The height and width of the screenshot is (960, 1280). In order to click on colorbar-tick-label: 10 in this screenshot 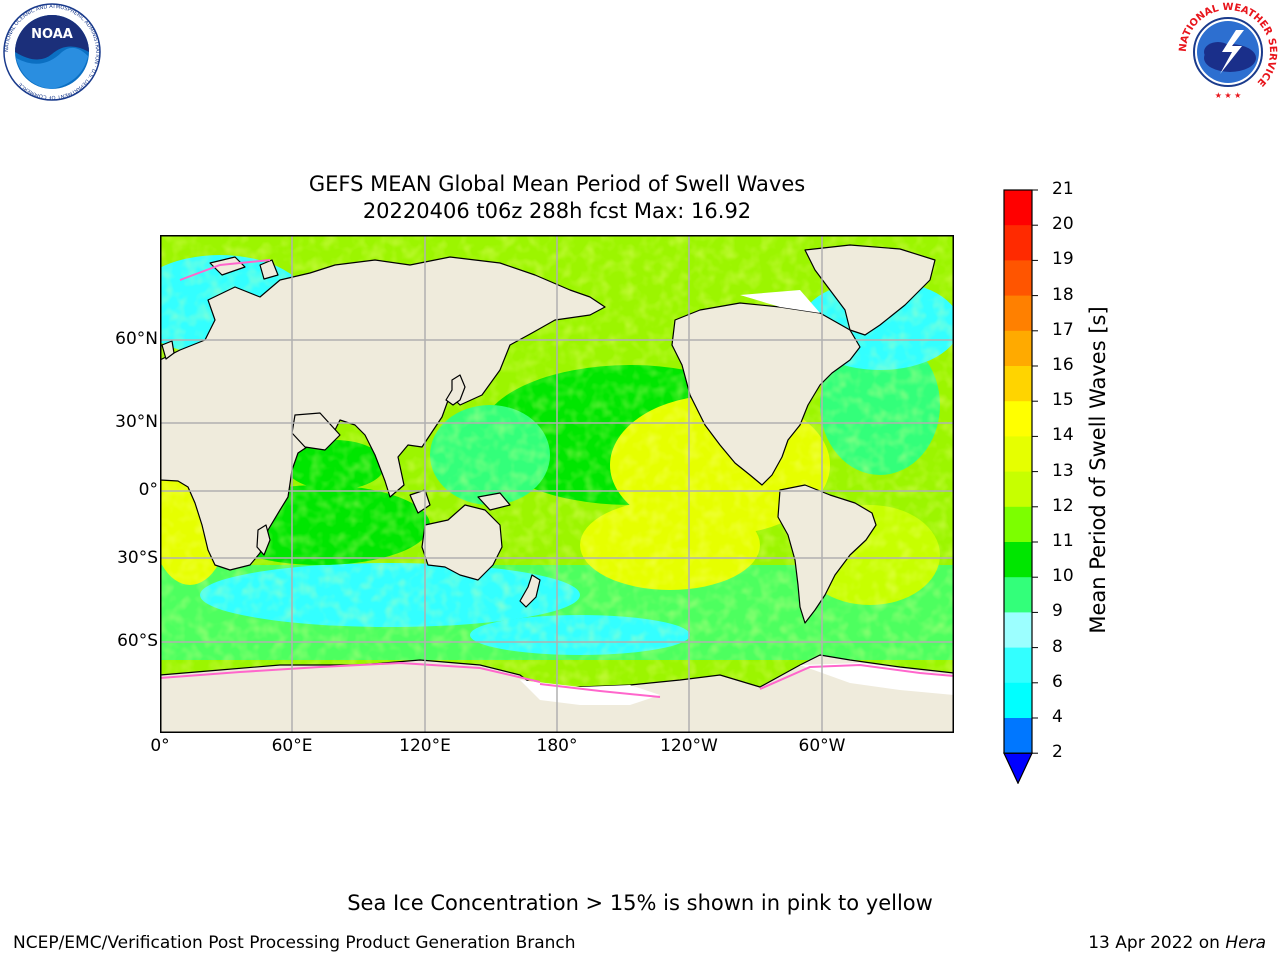, I will do `click(1063, 576)`.